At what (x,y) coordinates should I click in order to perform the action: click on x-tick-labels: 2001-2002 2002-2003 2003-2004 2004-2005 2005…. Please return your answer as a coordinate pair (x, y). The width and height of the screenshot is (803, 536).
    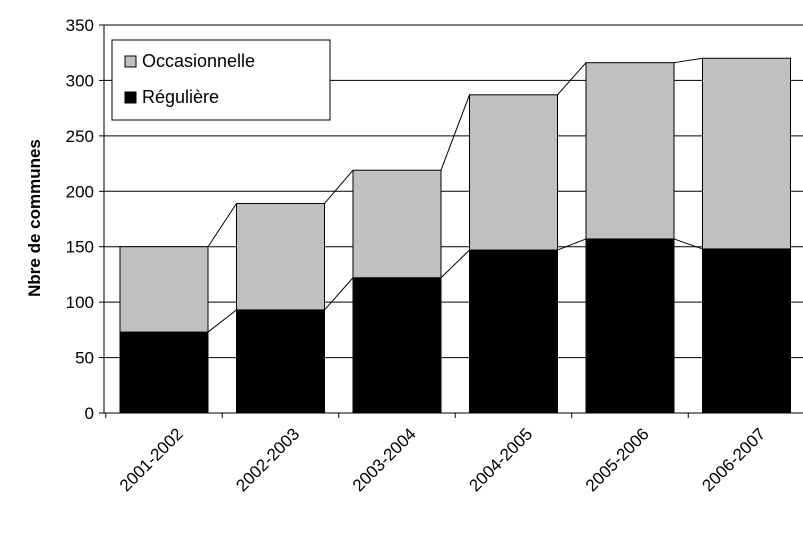
    Looking at the image, I should click on (437, 454).